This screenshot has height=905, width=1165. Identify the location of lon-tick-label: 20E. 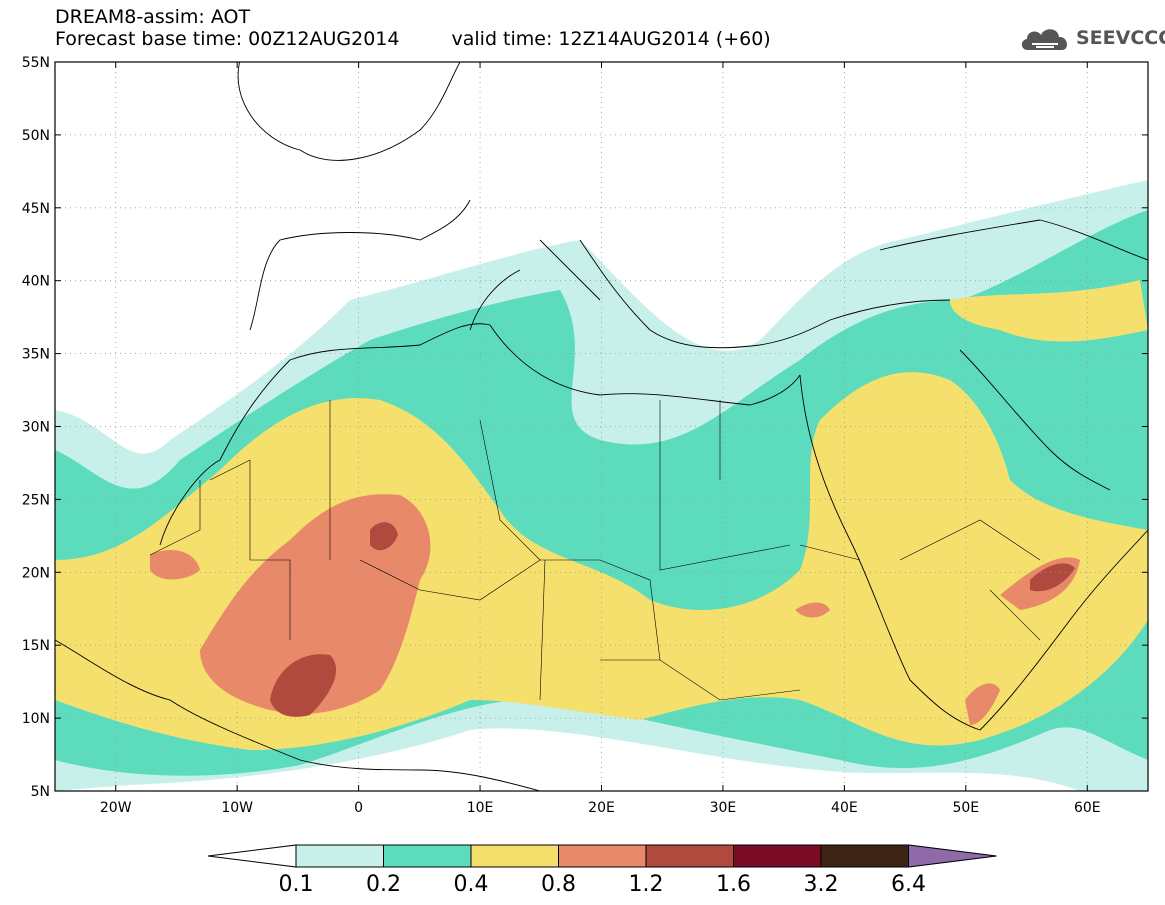
(601, 808).